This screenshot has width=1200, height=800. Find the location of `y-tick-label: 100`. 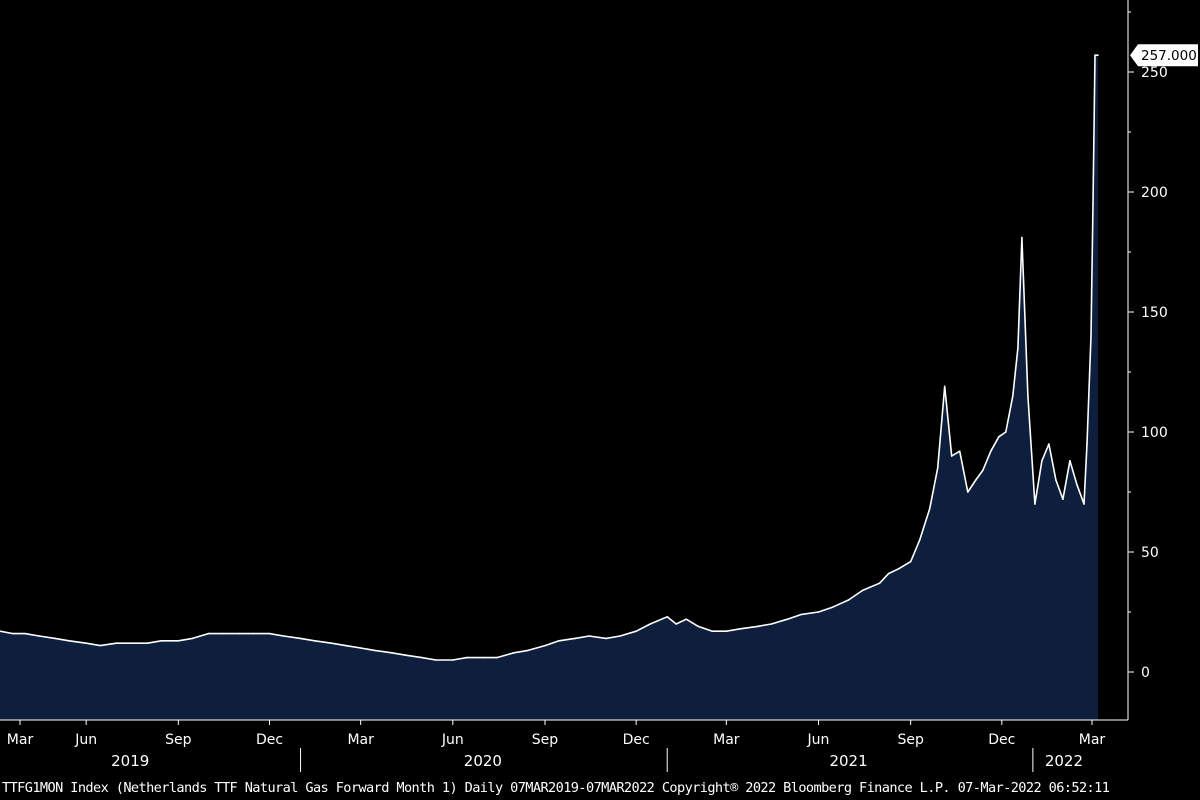

y-tick-label: 100 is located at coordinates (1154, 433).